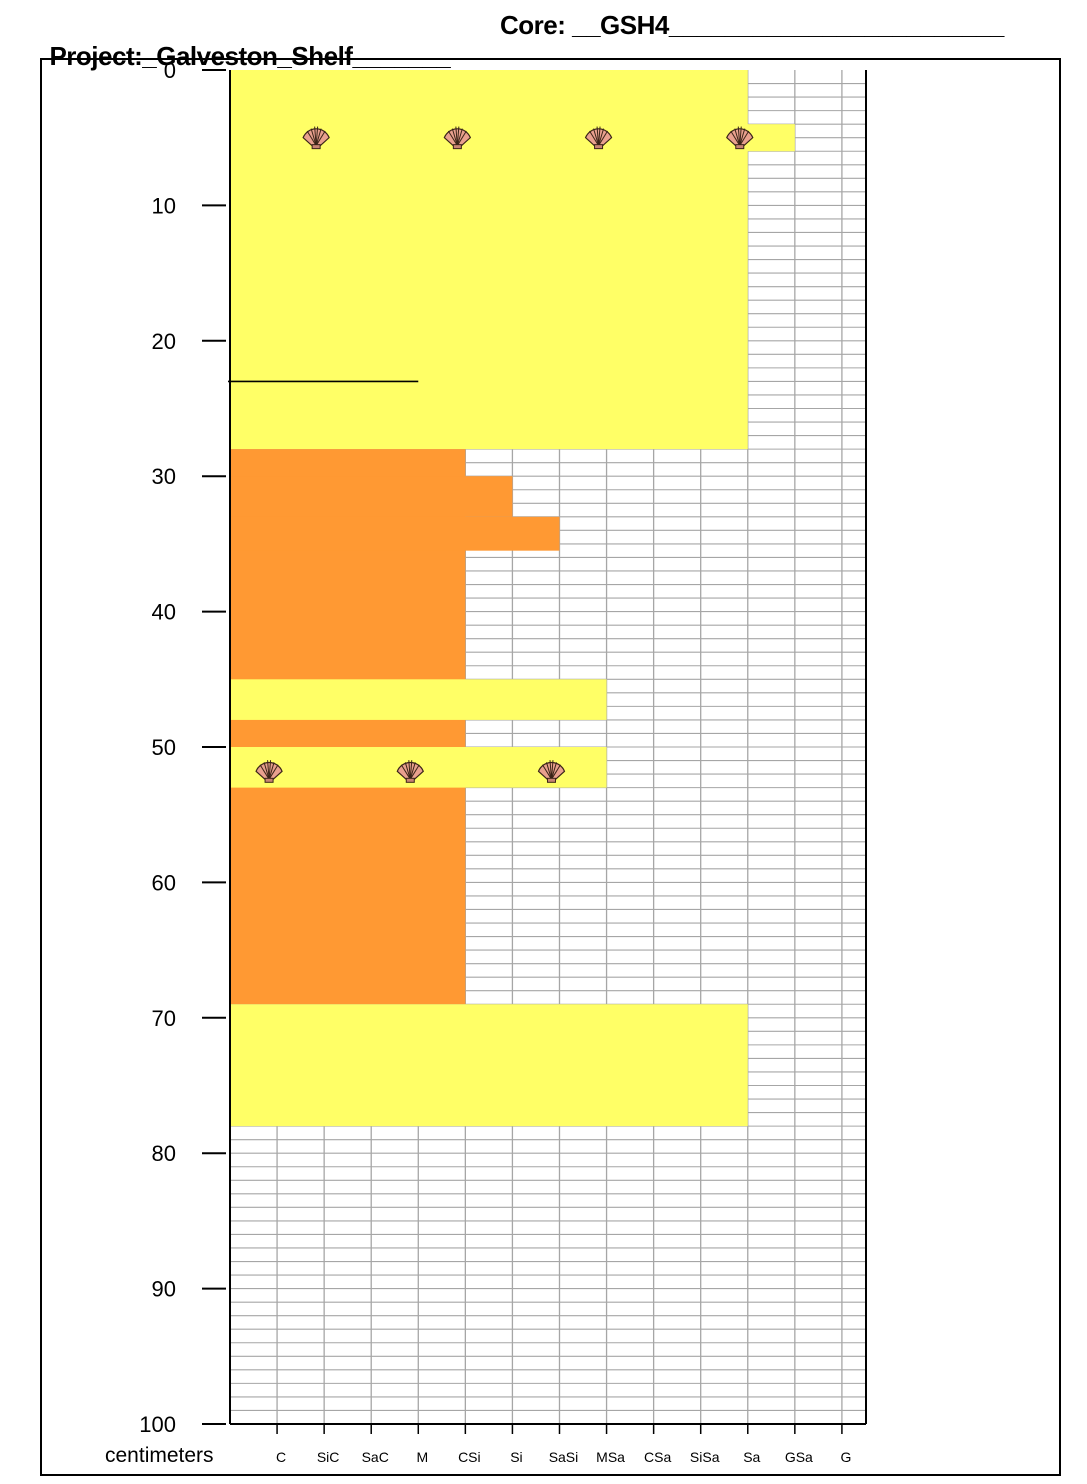 The image size is (1087, 1484). Describe the element at coordinates (610, 1457) in the screenshot. I see `grain-column-label: MSa` at that location.